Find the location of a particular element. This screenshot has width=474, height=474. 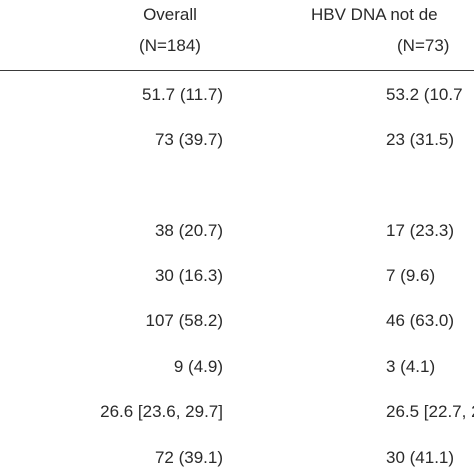

column-n-hbv-dna-not-detected: (N=73) is located at coordinates (423, 45).